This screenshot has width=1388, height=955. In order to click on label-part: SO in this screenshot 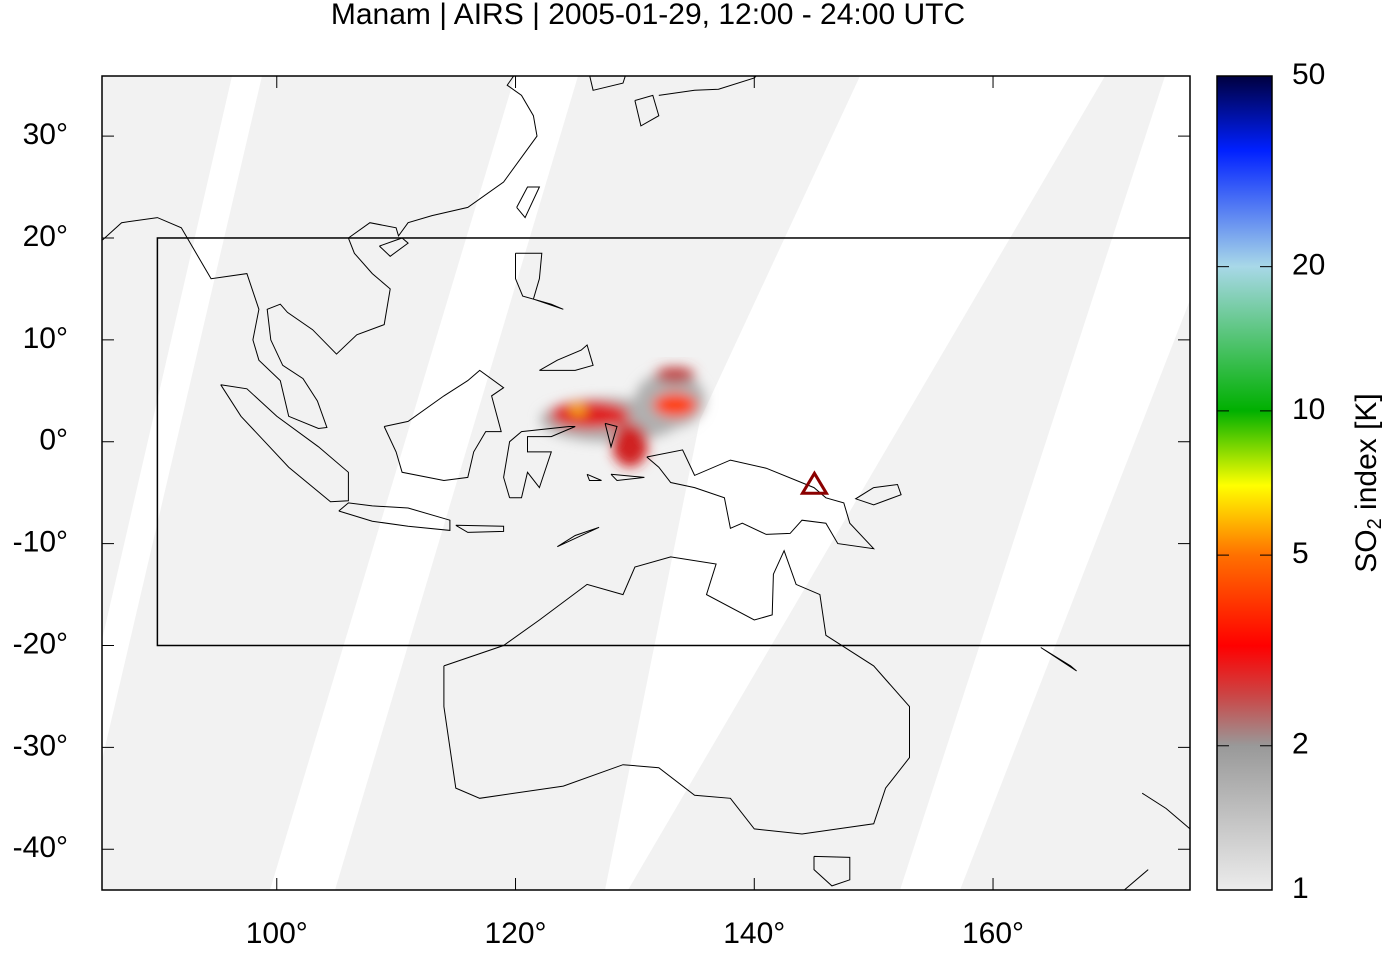, I will do `click(1366, 550)`.